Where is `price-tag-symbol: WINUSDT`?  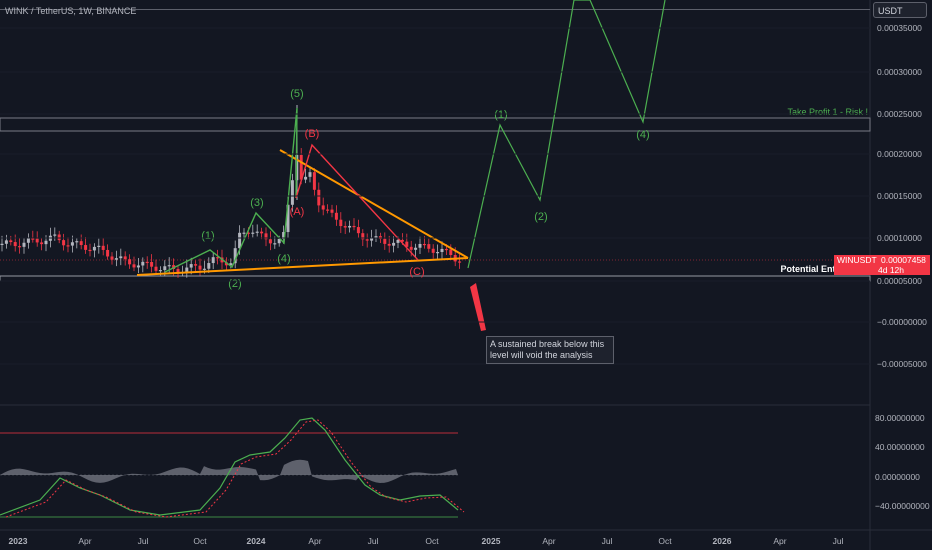 price-tag-symbol: WINUSDT is located at coordinates (857, 260).